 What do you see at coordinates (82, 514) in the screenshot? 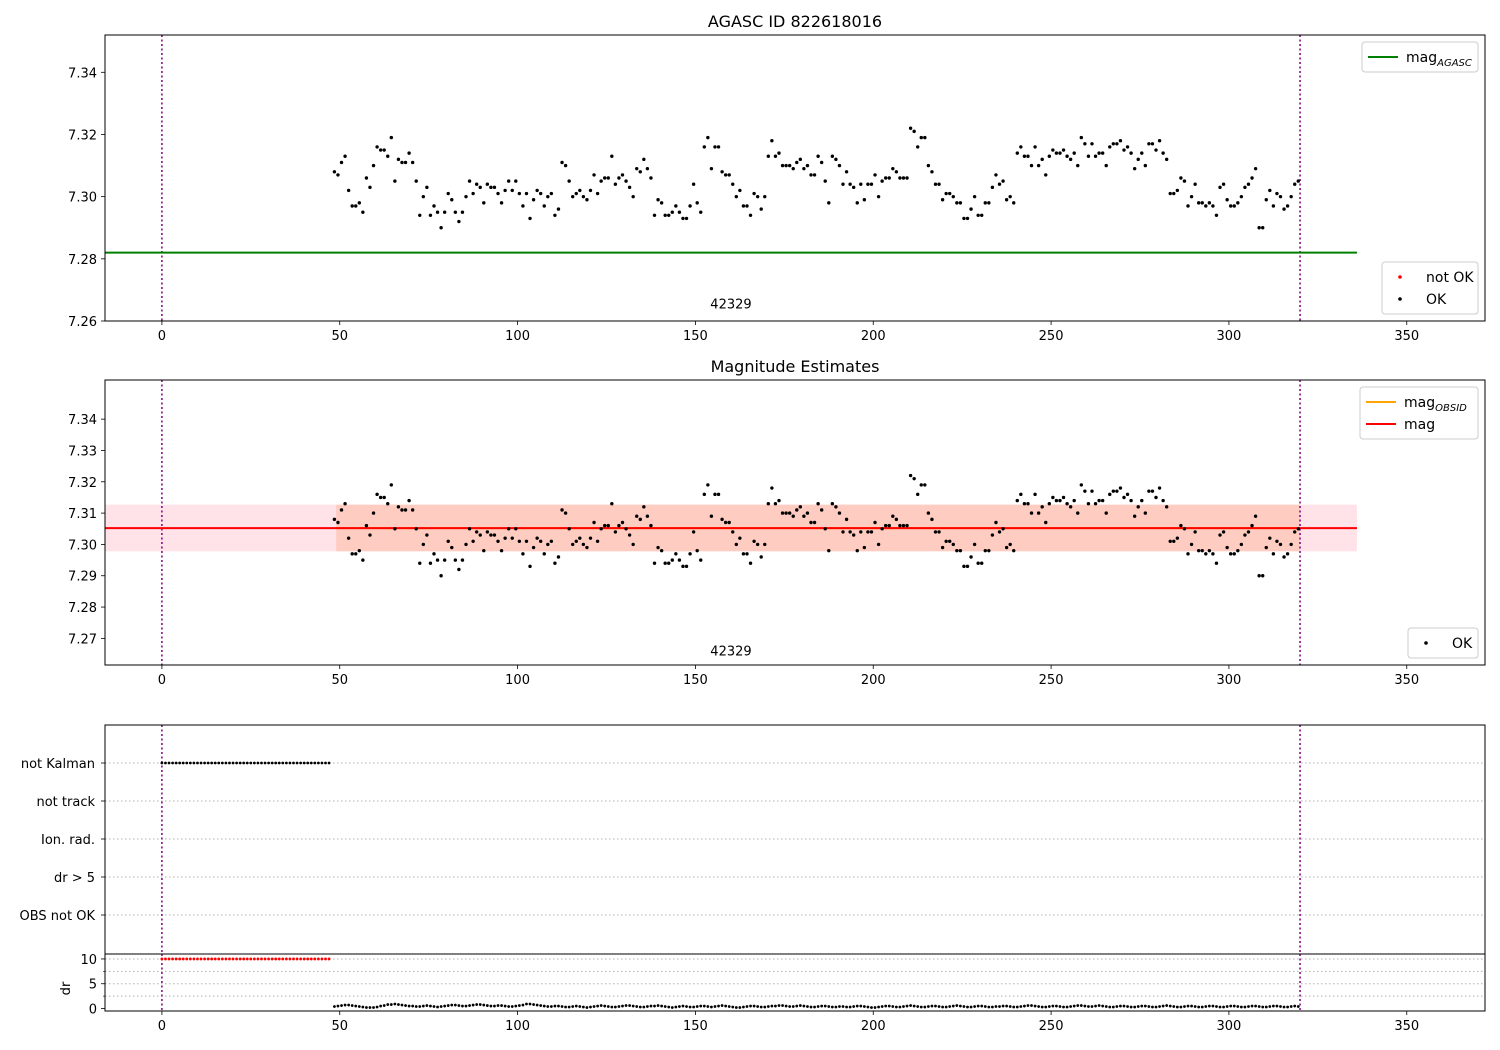
I see `y-tick-label: 7.31` at bounding box center [82, 514].